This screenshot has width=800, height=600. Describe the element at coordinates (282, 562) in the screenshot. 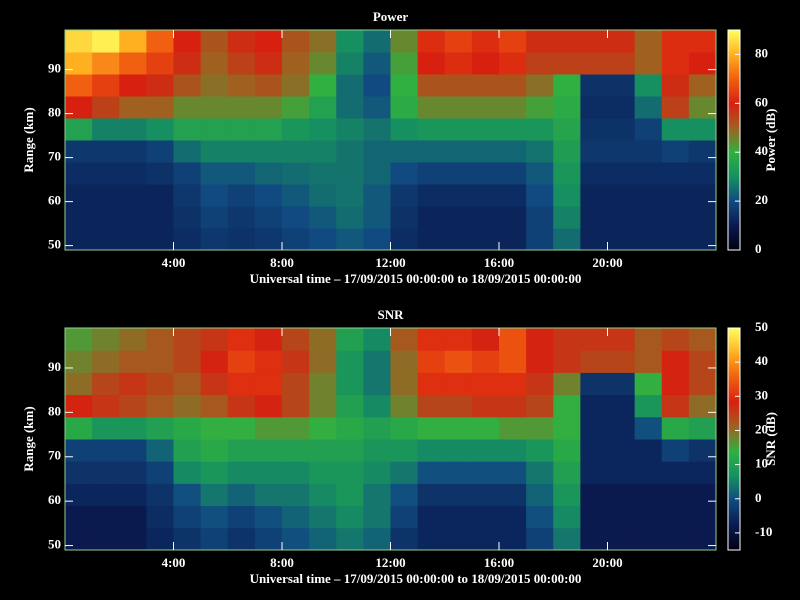

I see `x-tick-label: 8:00` at that location.